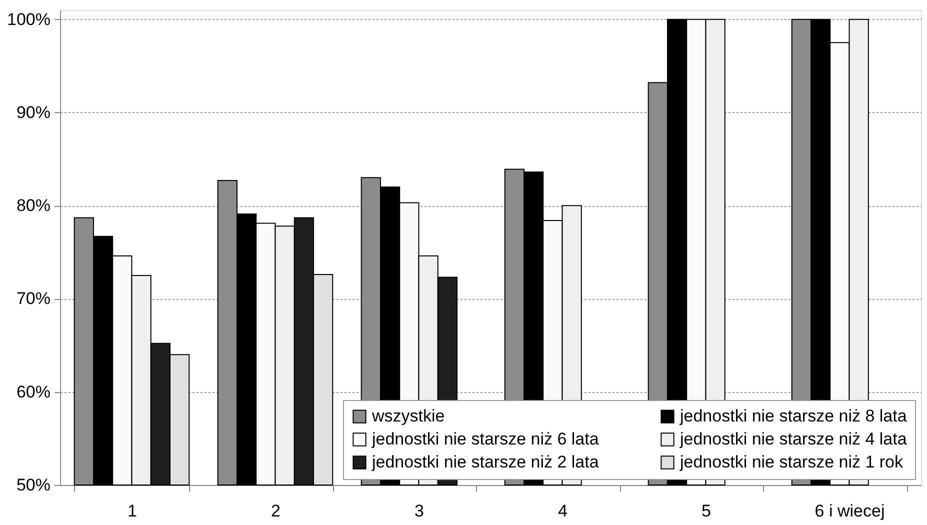  Describe the element at coordinates (33, 392) in the screenshot. I see `y-tick-label: 60%` at that location.